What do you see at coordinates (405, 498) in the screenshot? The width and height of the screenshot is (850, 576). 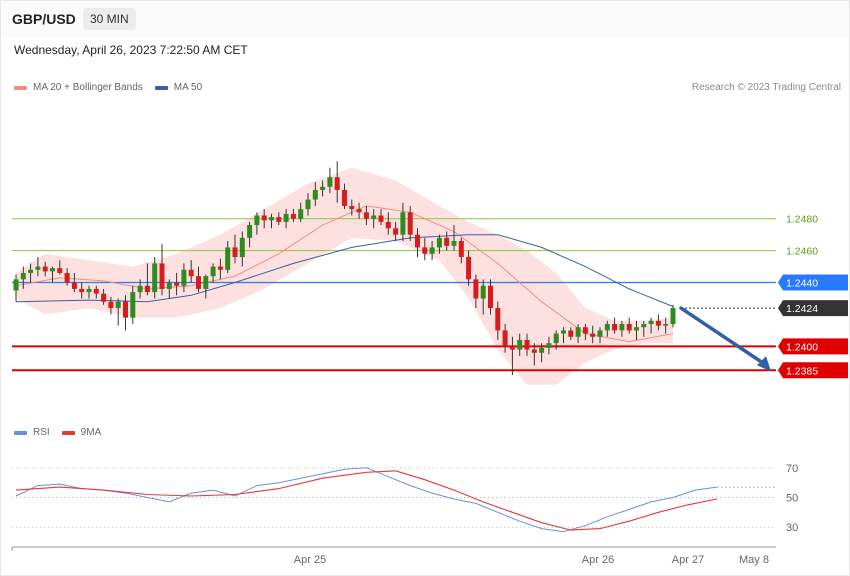 I see `rsi-panel: 70 50 30` at bounding box center [405, 498].